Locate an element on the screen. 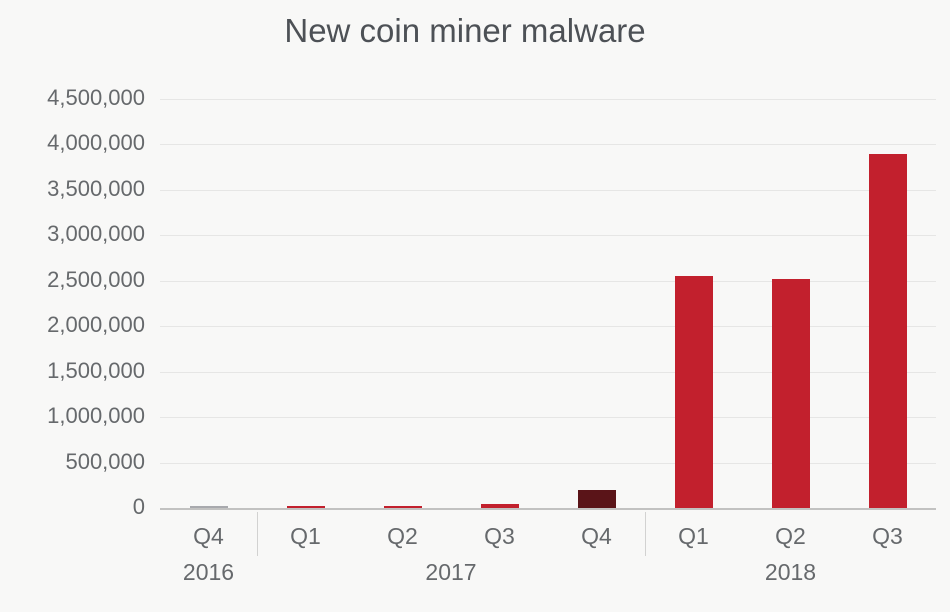 The height and width of the screenshot is (612, 950). y-tick-label: 4,500,000 is located at coordinates (96, 97).